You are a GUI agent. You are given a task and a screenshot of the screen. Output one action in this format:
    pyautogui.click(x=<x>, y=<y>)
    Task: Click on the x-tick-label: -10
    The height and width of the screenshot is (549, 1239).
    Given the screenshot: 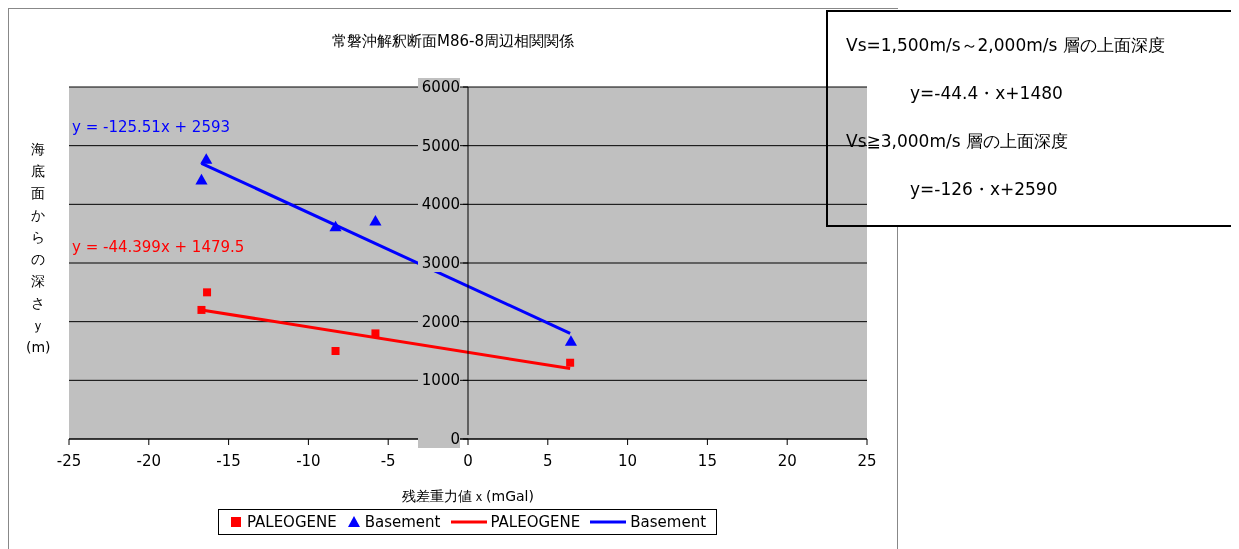 What is the action you would take?
    pyautogui.click(x=308, y=460)
    